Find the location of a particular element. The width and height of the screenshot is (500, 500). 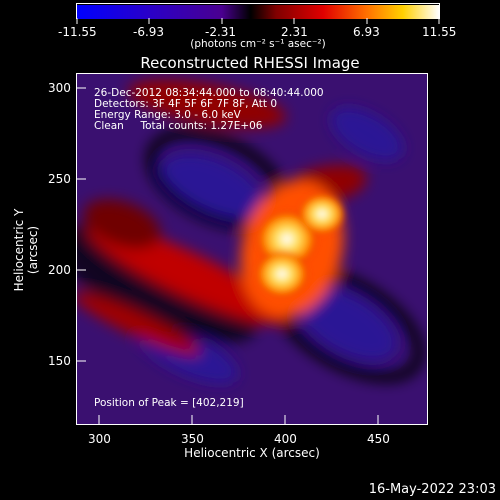

y-tick-label: 150 is located at coordinates (59, 361).